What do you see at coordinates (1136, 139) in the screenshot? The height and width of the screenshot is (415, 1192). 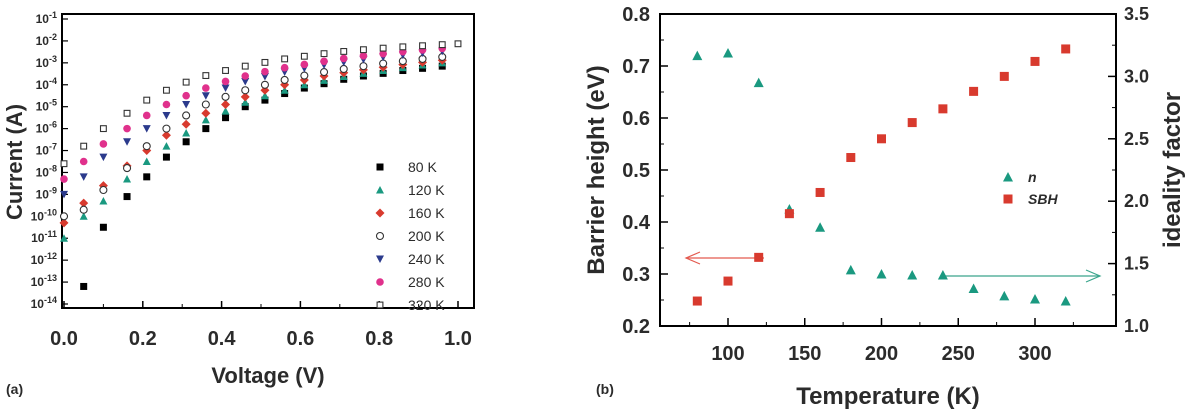 I see `y2-tick-label-b: 2.5` at bounding box center [1136, 139].